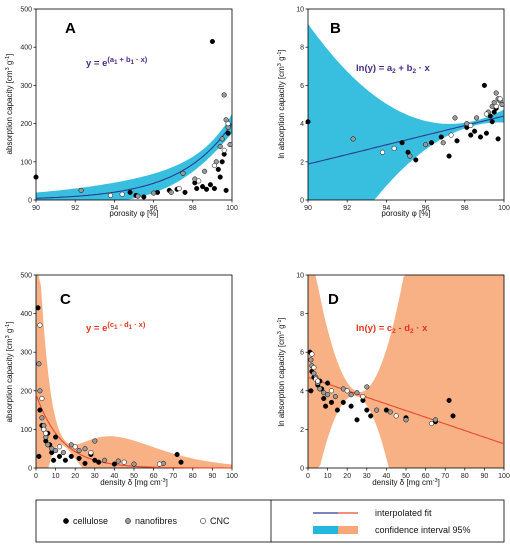  I want to click on x-tick-label: 0, so click(36, 476).